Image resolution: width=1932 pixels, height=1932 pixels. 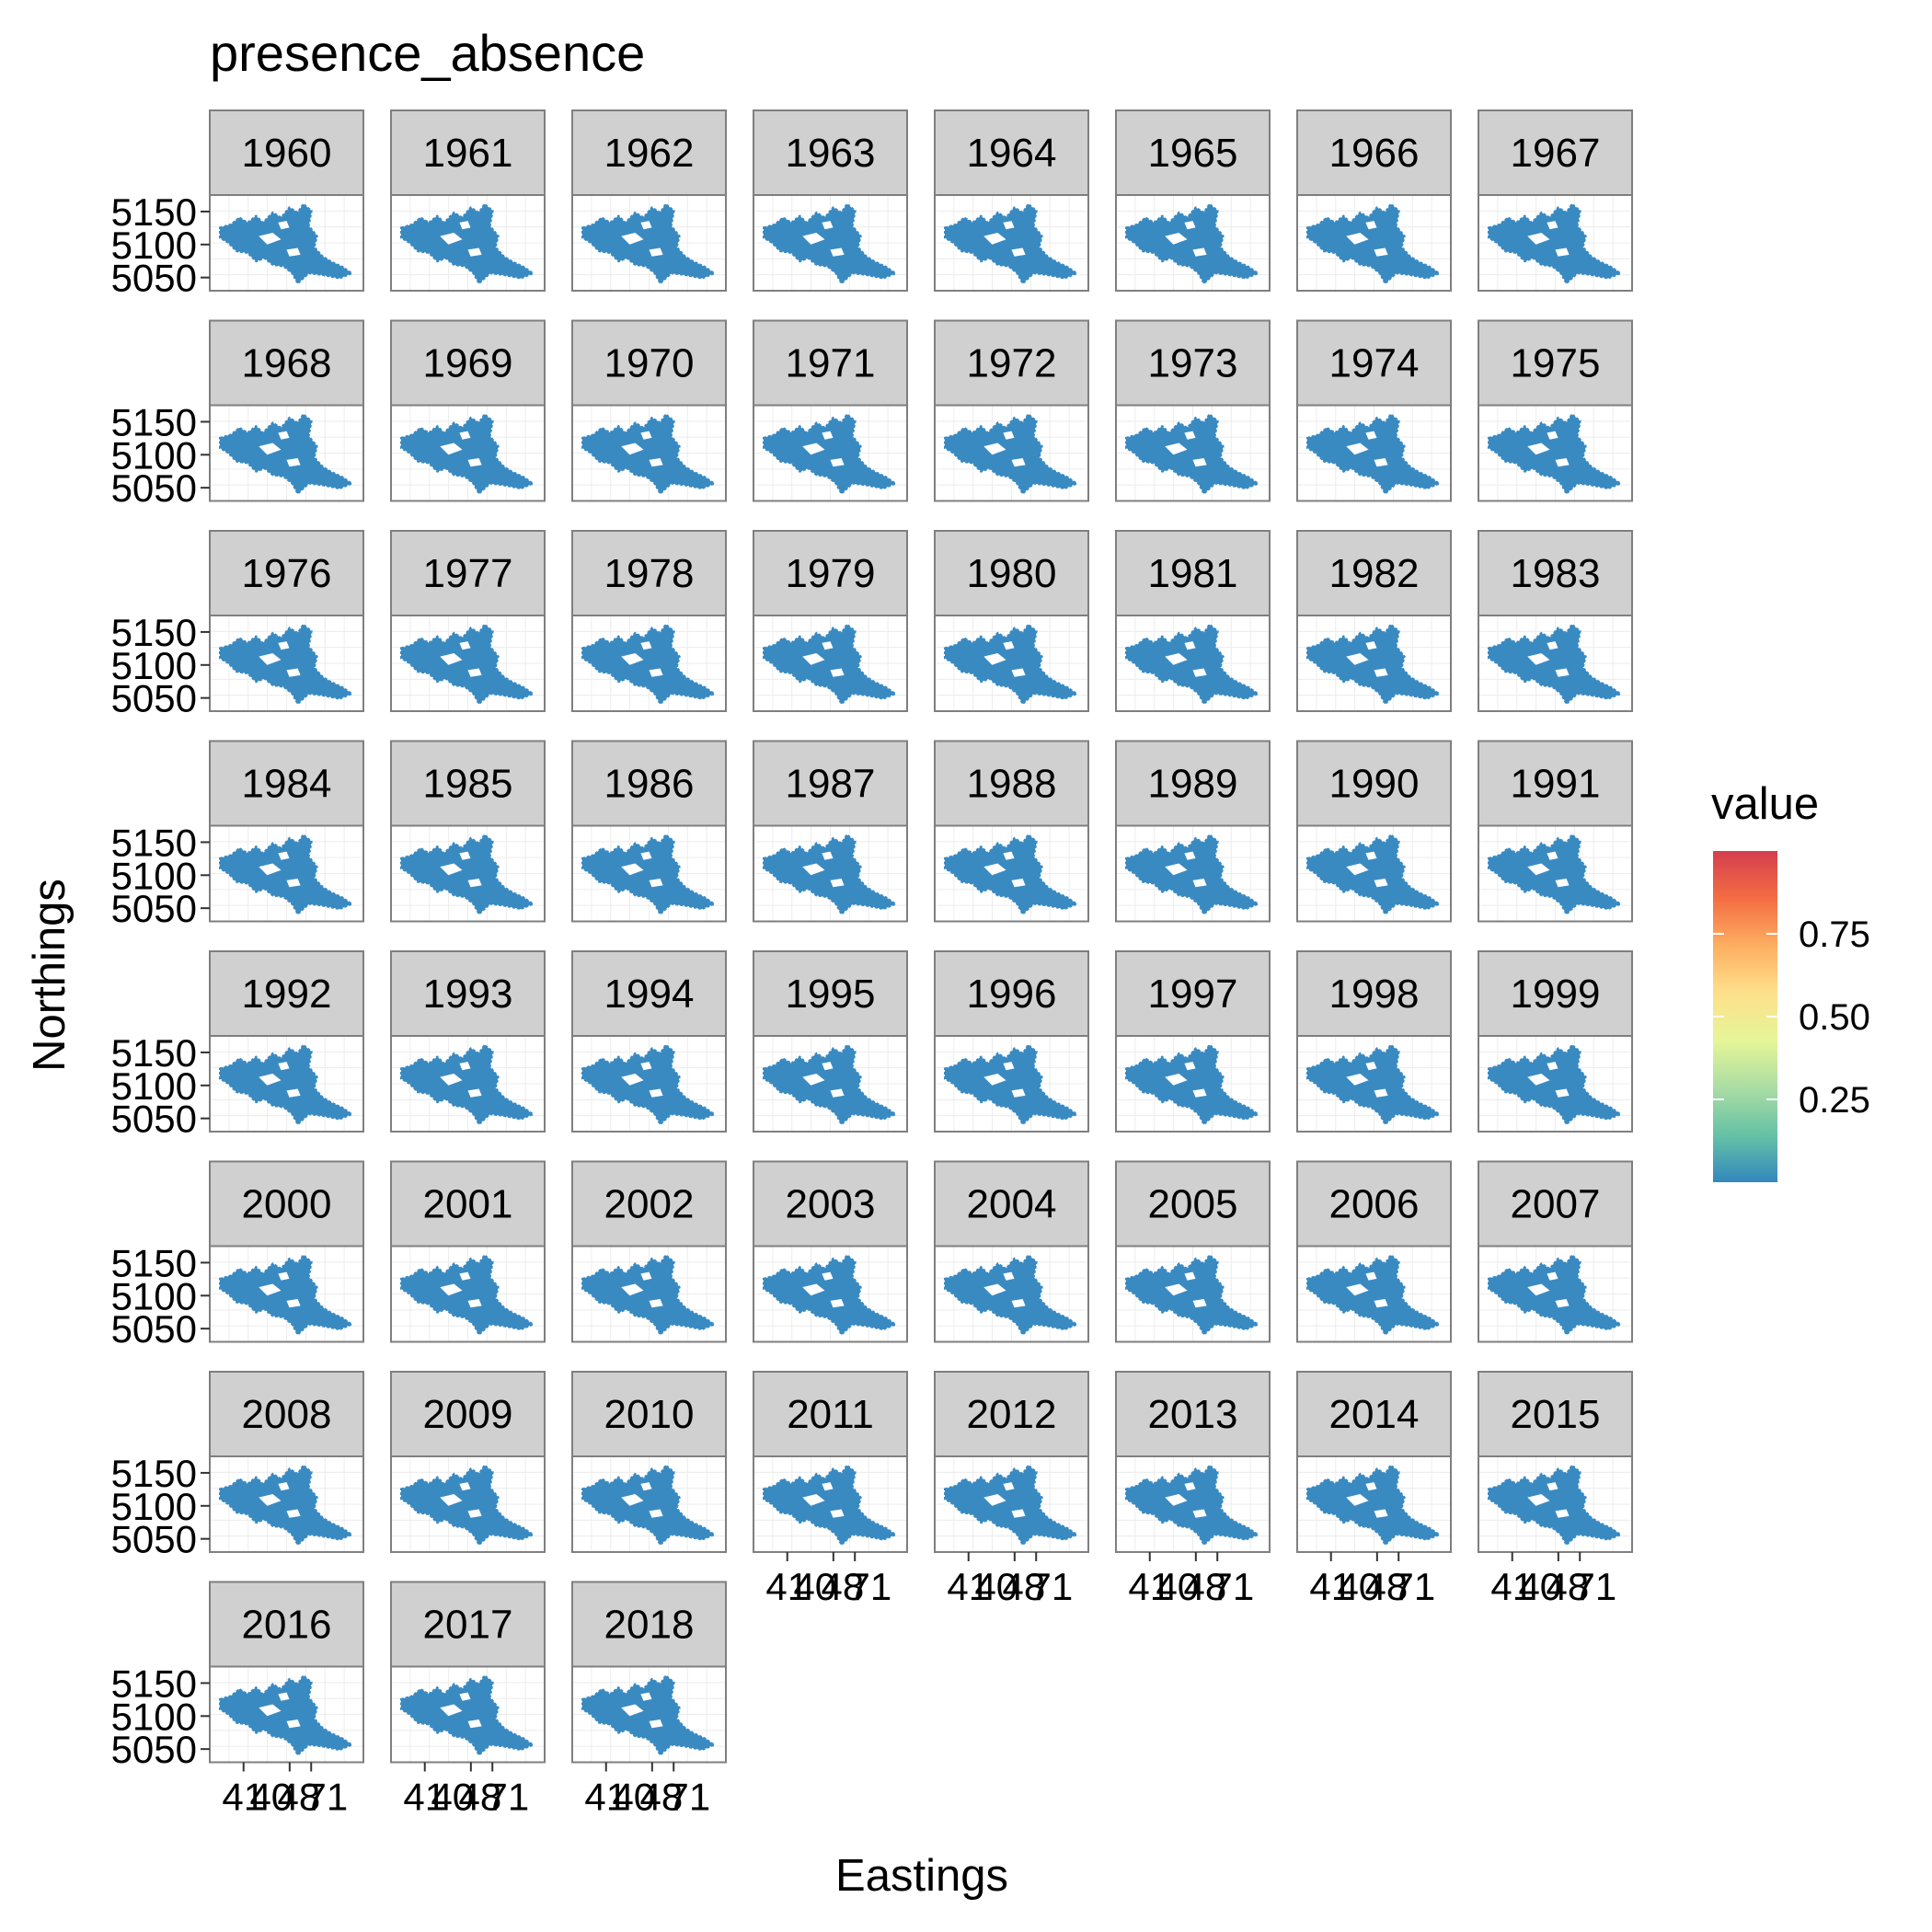 What do you see at coordinates (1568, 1586) in the screenshot?
I see `x-tick-label: 48` at bounding box center [1568, 1586].